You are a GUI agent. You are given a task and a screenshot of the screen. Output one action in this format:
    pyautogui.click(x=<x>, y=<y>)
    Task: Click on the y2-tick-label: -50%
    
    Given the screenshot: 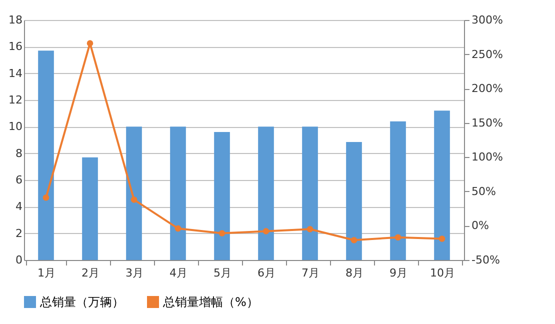 What is the action you would take?
    pyautogui.click(x=486, y=260)
    